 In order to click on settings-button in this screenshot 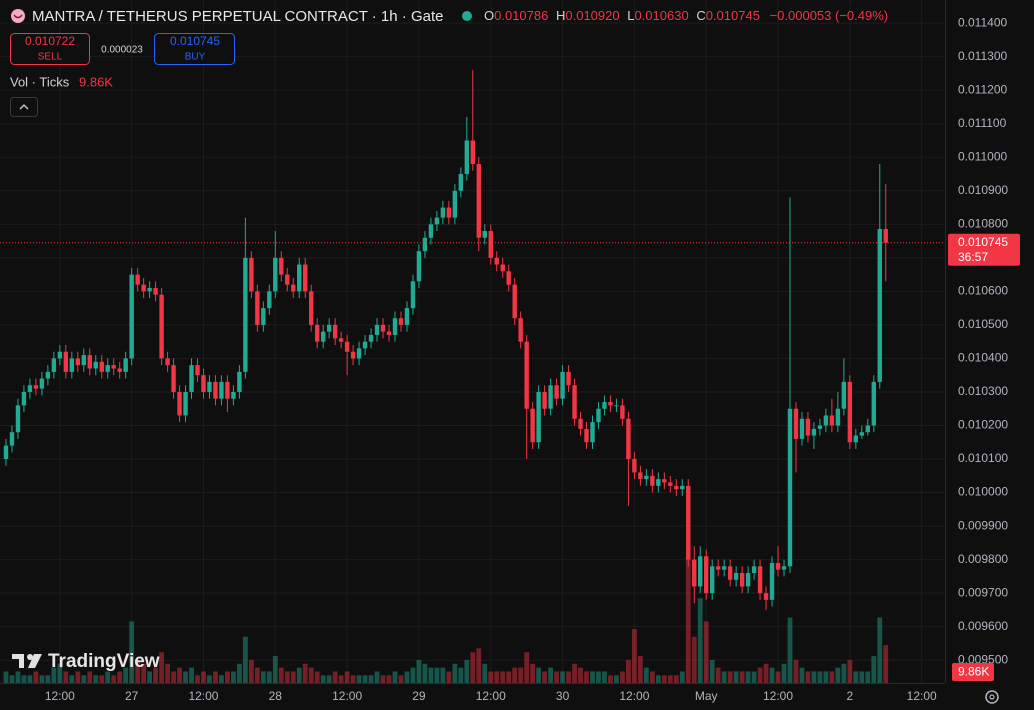, I will do `click(992, 697)`.